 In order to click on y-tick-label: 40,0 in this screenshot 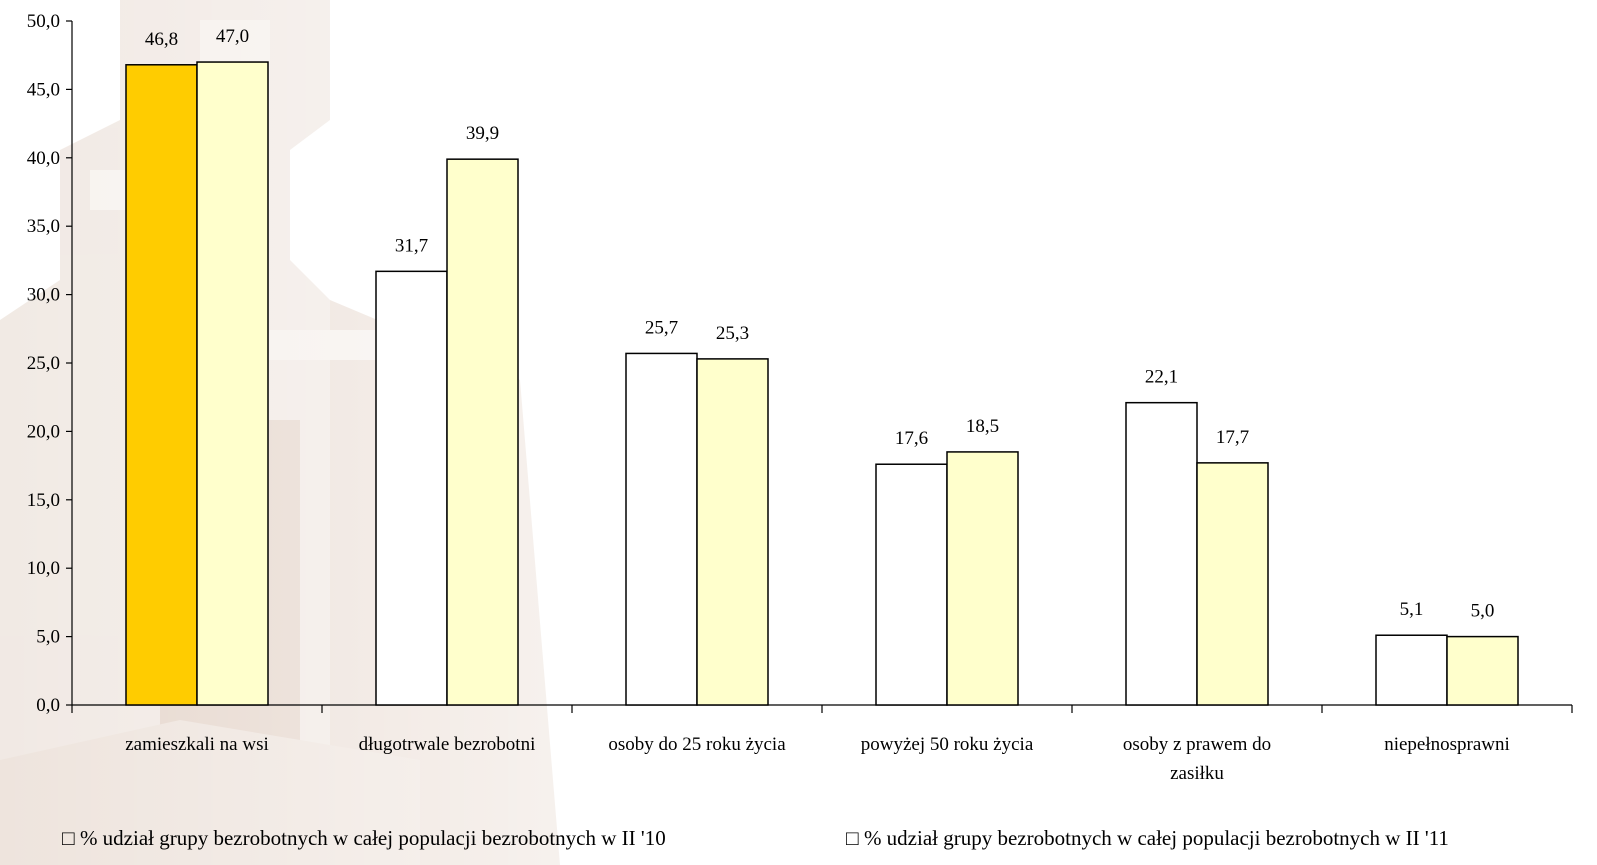, I will do `click(43, 158)`.